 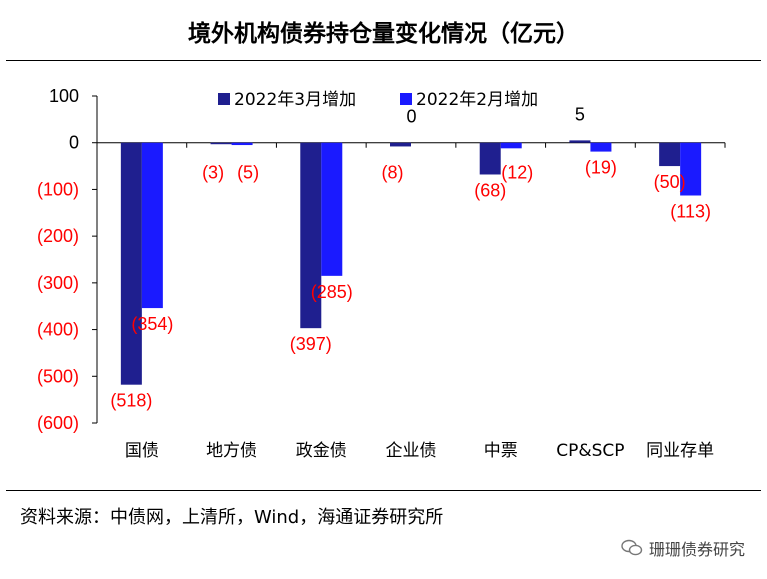 I want to click on data-label-series-1: (3), so click(x=213, y=173).